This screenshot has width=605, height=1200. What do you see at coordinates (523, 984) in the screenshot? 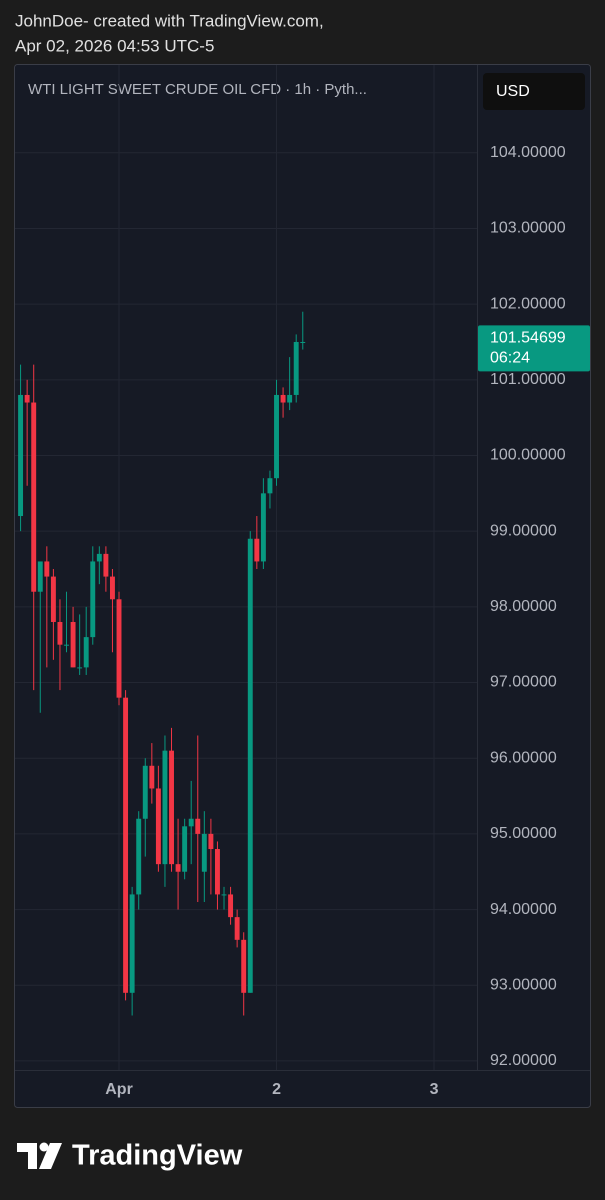
I see `y-tick-label: 93.00000` at bounding box center [523, 984].